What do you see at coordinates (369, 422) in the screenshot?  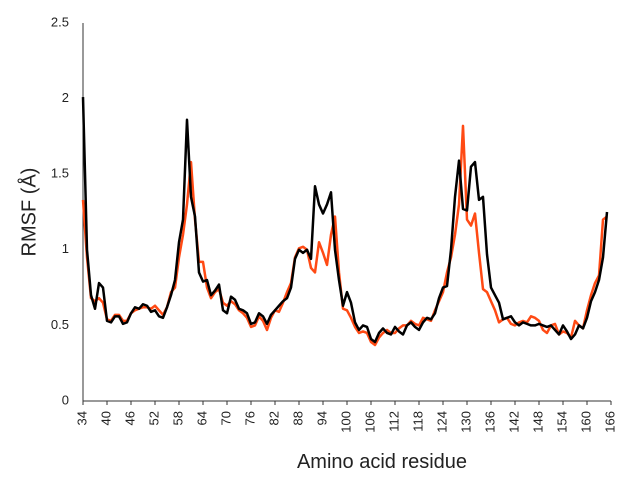 I see `x-tick-label: 106` at bounding box center [369, 422].